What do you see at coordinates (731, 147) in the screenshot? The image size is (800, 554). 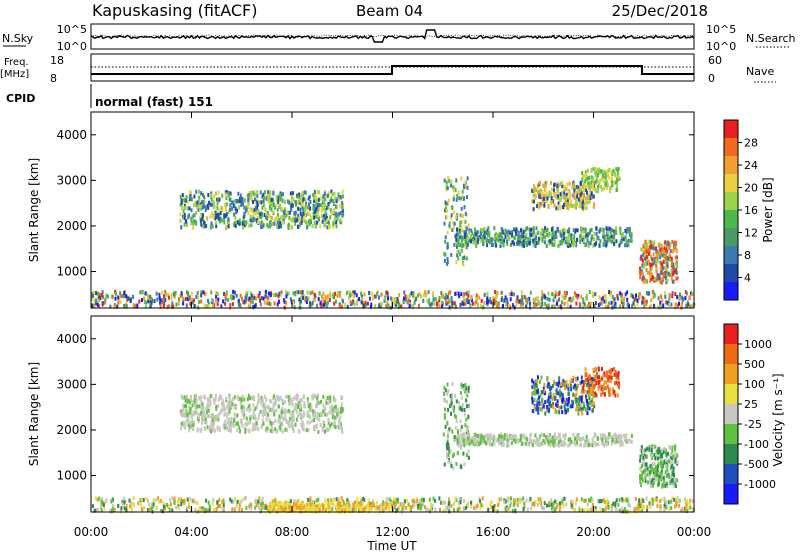 I see `power-colorbar-segment` at bounding box center [731, 147].